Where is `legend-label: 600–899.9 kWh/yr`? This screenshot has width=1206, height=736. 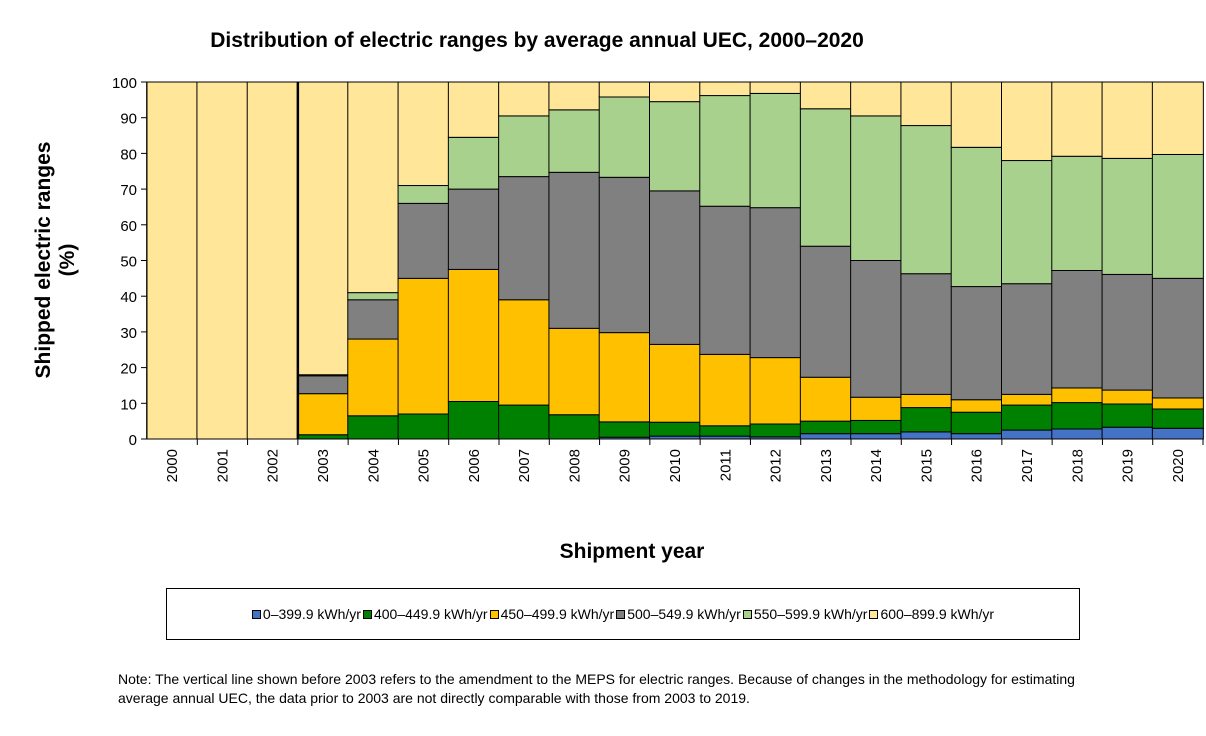 legend-label: 600–899.9 kWh/yr is located at coordinates (937, 614).